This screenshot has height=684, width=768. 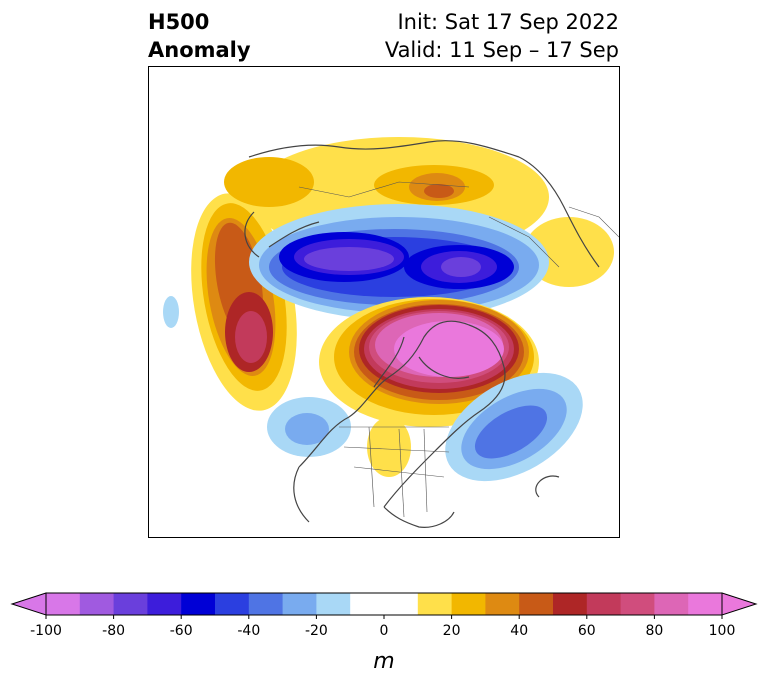 What do you see at coordinates (113, 631) in the screenshot?
I see `colorbar-tick-label: -80` at bounding box center [113, 631].